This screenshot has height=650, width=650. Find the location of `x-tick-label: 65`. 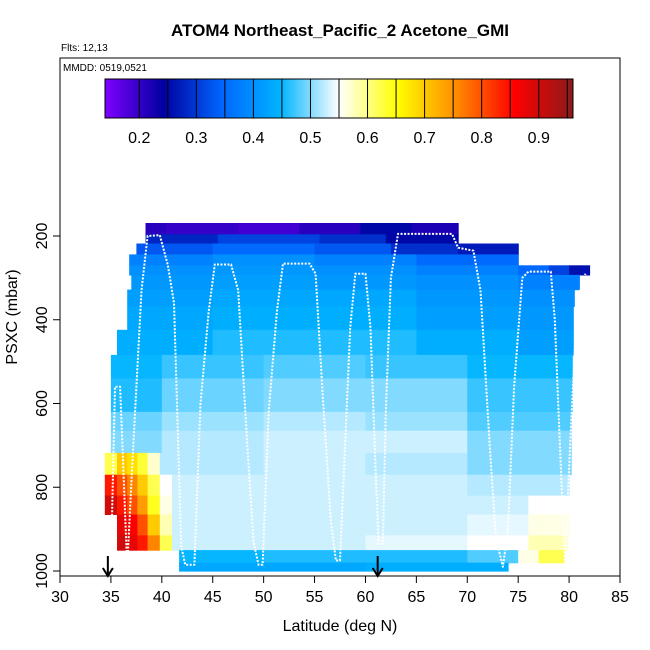

x-tick-label: 65 is located at coordinates (416, 597).